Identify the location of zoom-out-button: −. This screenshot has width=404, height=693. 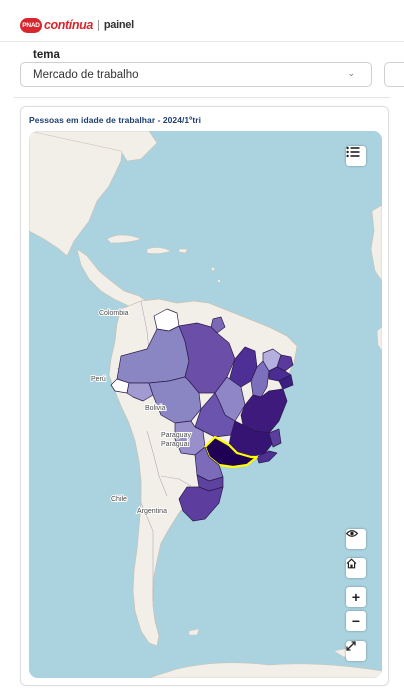
(356, 621).